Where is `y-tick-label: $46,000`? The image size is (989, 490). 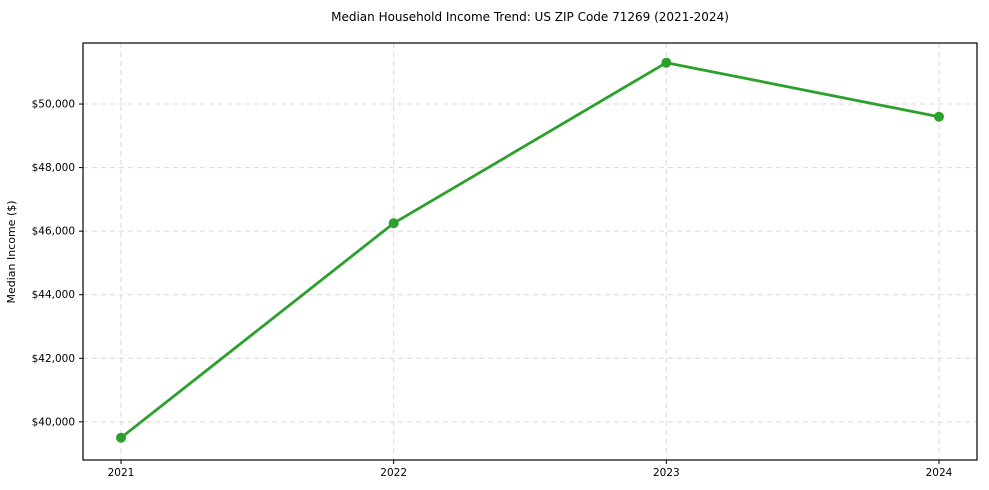
y-tick-label: $46,000 is located at coordinates (53, 232).